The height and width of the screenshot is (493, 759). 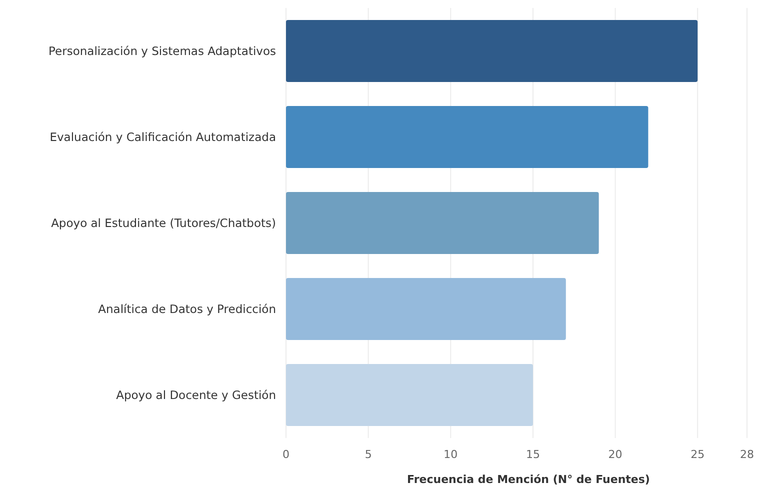 What do you see at coordinates (286, 454) in the screenshot?
I see `x-tick-label: 0` at bounding box center [286, 454].